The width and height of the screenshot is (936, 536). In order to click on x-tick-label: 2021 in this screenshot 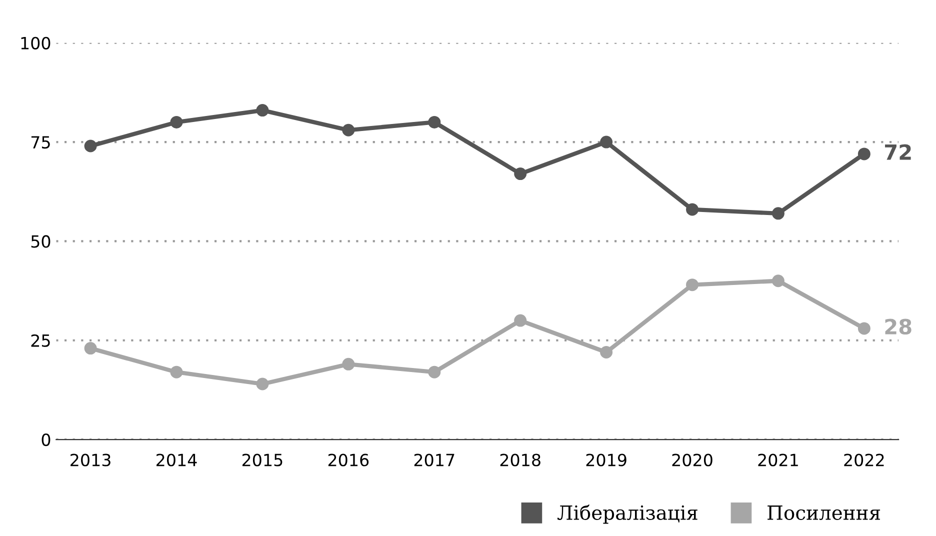, I will do `click(778, 460)`.